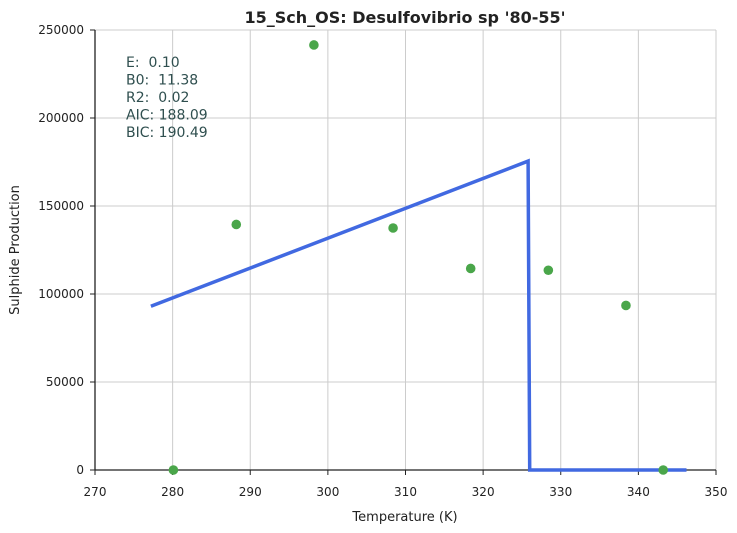  I want to click on y-tick-label: 150000, so click(61, 206).